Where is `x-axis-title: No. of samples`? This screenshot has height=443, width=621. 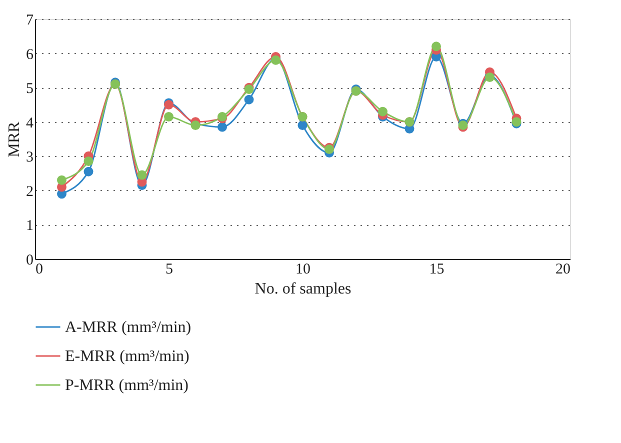
x-axis-title: No. of samples is located at coordinates (303, 289).